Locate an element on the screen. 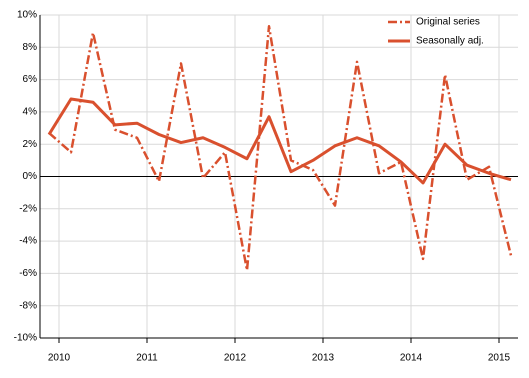 The width and height of the screenshot is (529, 378). y-tick-label: 8% is located at coordinates (30, 47).